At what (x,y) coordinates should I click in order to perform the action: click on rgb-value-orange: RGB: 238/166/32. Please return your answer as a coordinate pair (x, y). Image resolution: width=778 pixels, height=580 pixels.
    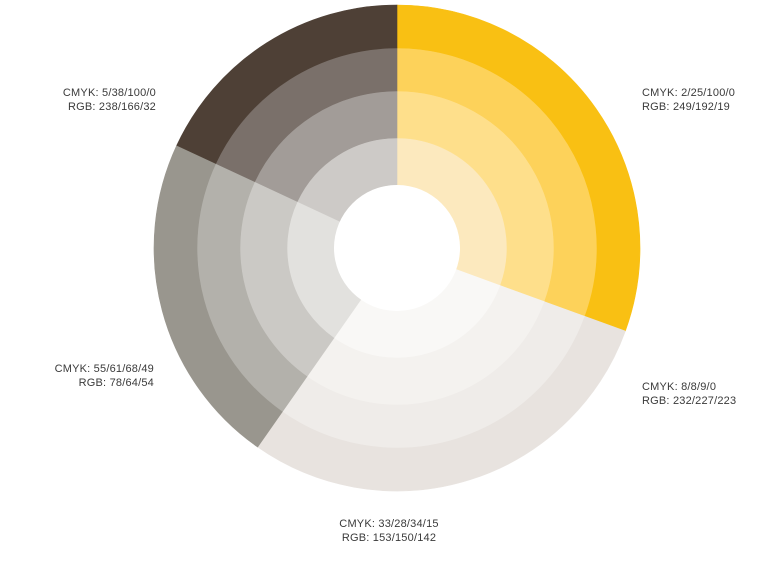
    Looking at the image, I should click on (111, 107).